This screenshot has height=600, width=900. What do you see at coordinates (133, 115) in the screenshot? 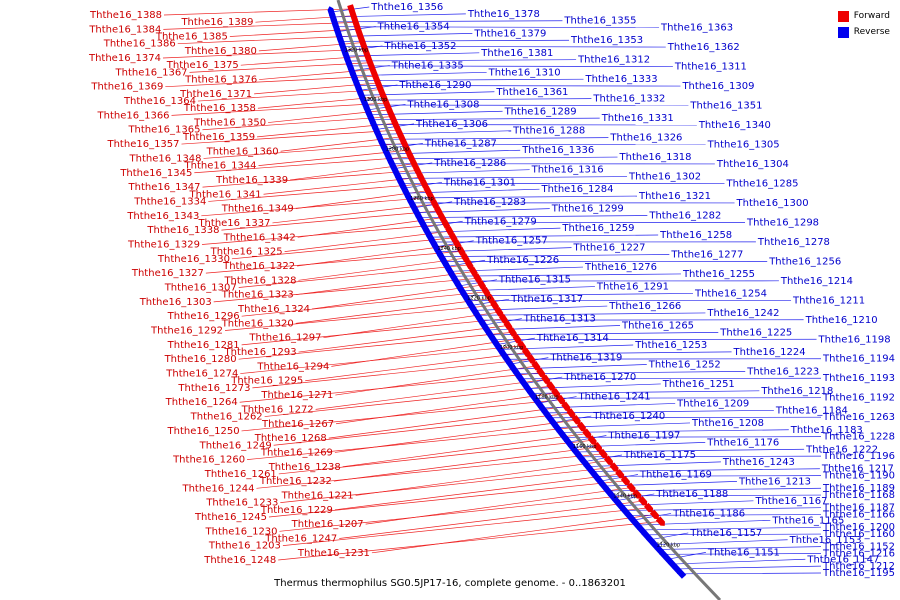
I see `forward-gene-label: Ththe16_1366` at bounding box center [133, 115].